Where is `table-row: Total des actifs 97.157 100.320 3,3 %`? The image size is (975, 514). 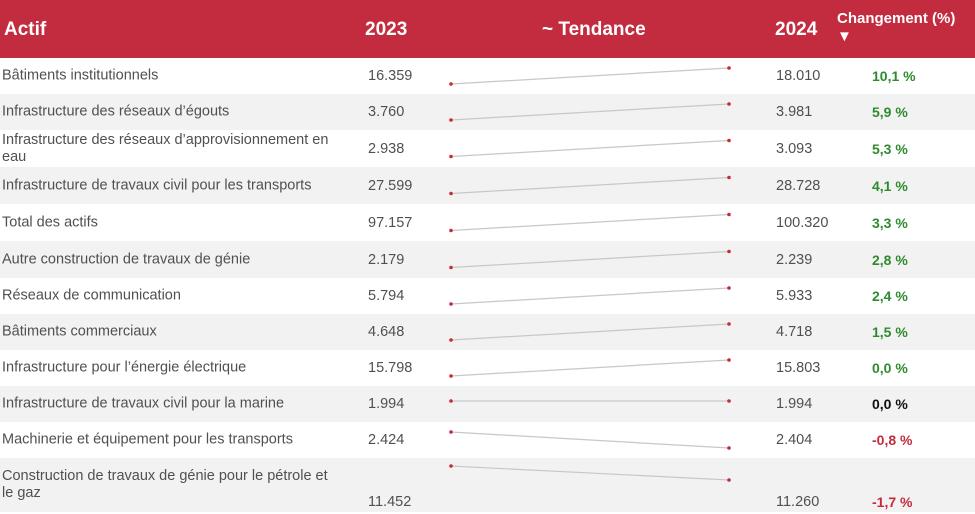 table-row: Total des actifs 97.157 100.320 3,3 % is located at coordinates (487, 222).